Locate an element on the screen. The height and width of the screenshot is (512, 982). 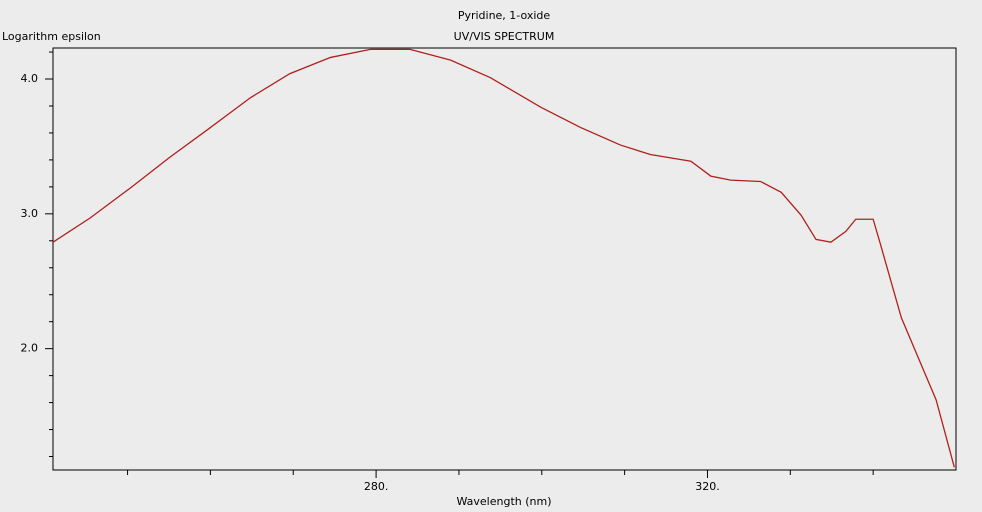
y-axis-label: Logarithm epsilon is located at coordinates (51, 36).